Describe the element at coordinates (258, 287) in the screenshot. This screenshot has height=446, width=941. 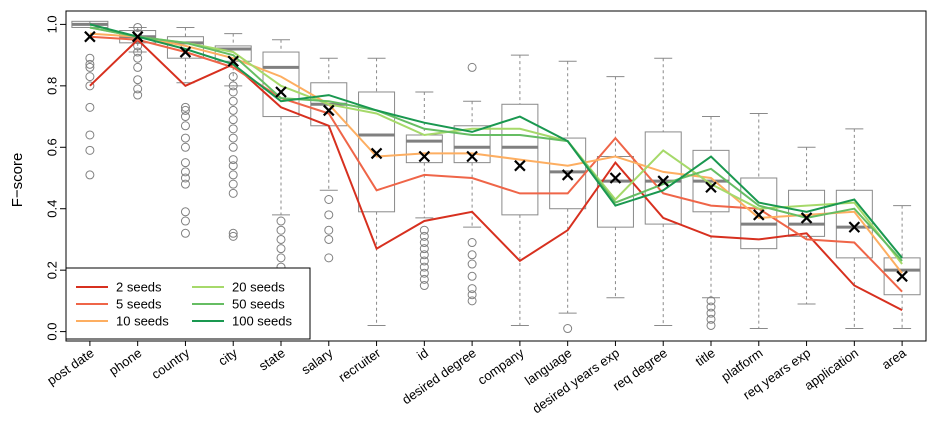
I see `legend-label: 20 seeds` at that location.